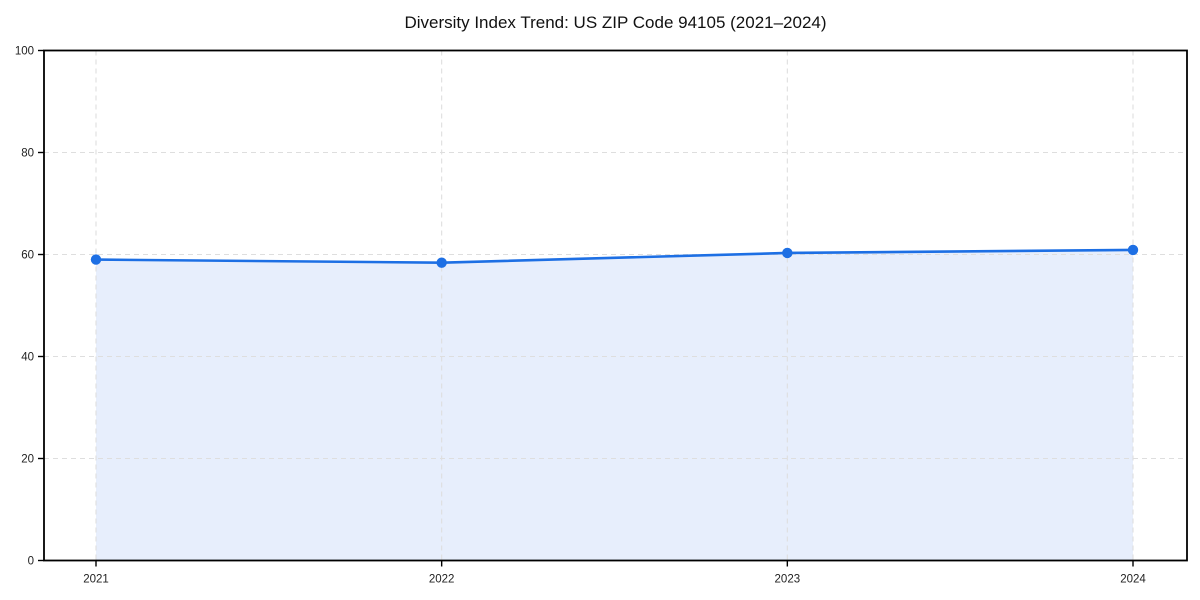  Describe the element at coordinates (31, 562) in the screenshot. I see `y-tick-label: 0` at that location.